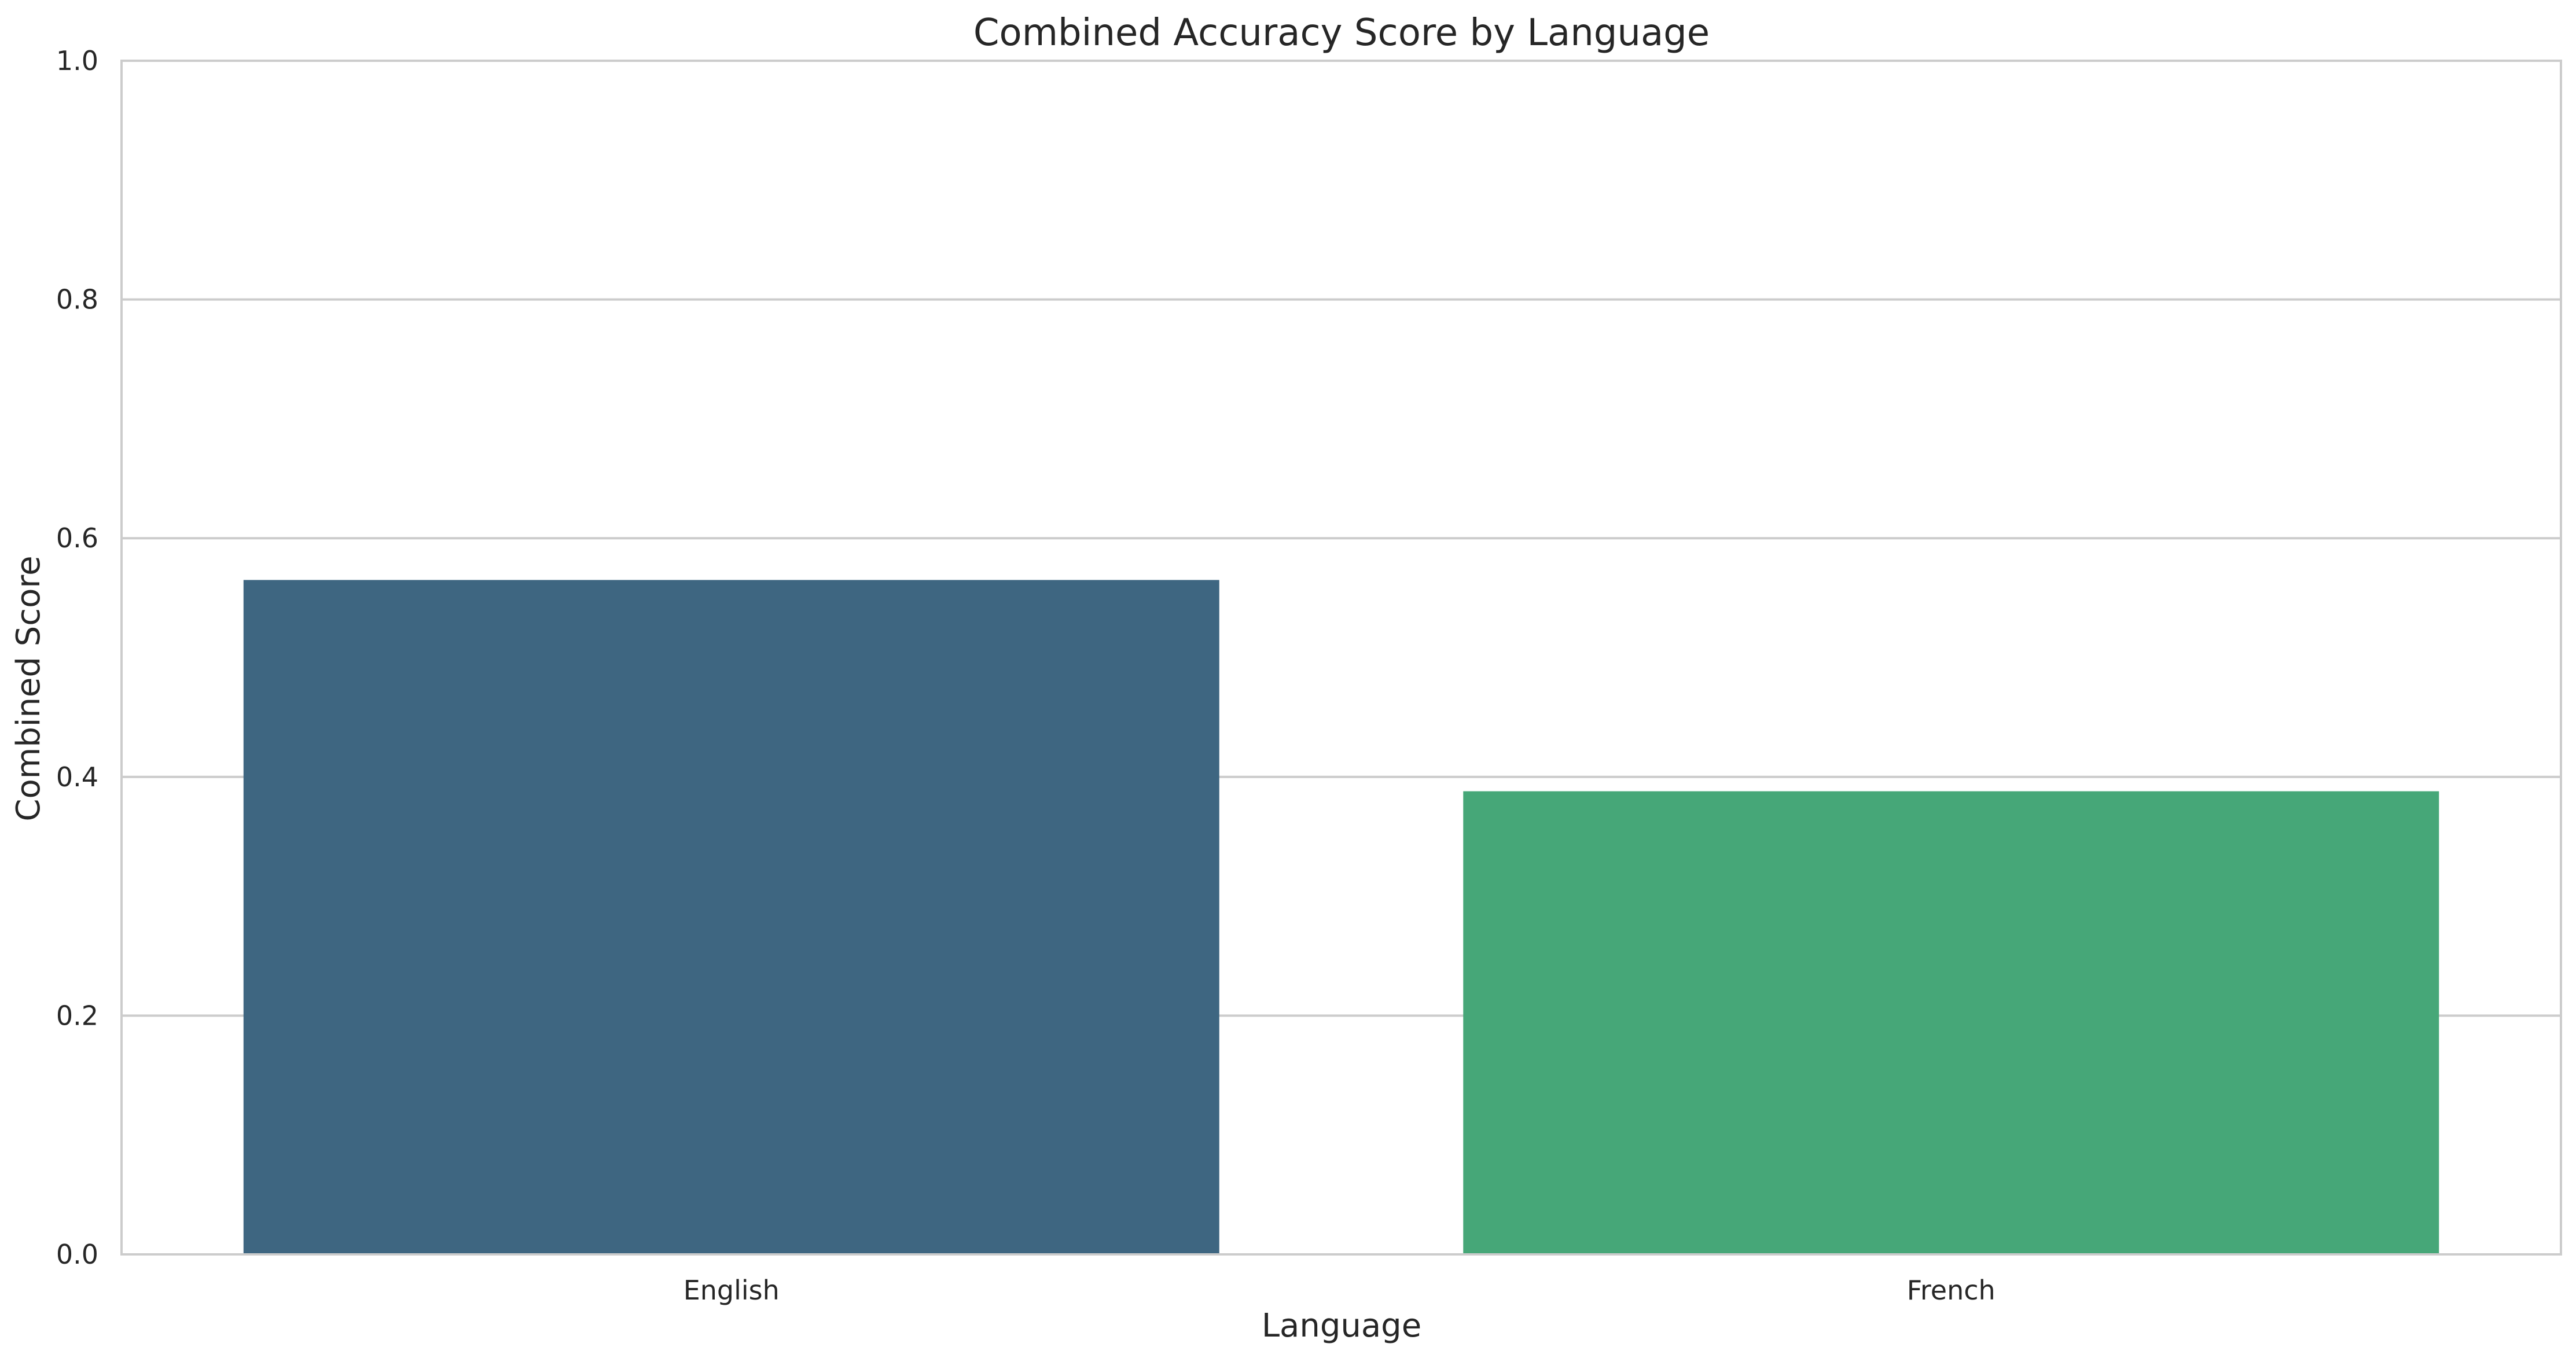 Image resolution: width=2576 pixels, height=1362 pixels. I want to click on x-tick-labels: English French, so click(1339, 1291).